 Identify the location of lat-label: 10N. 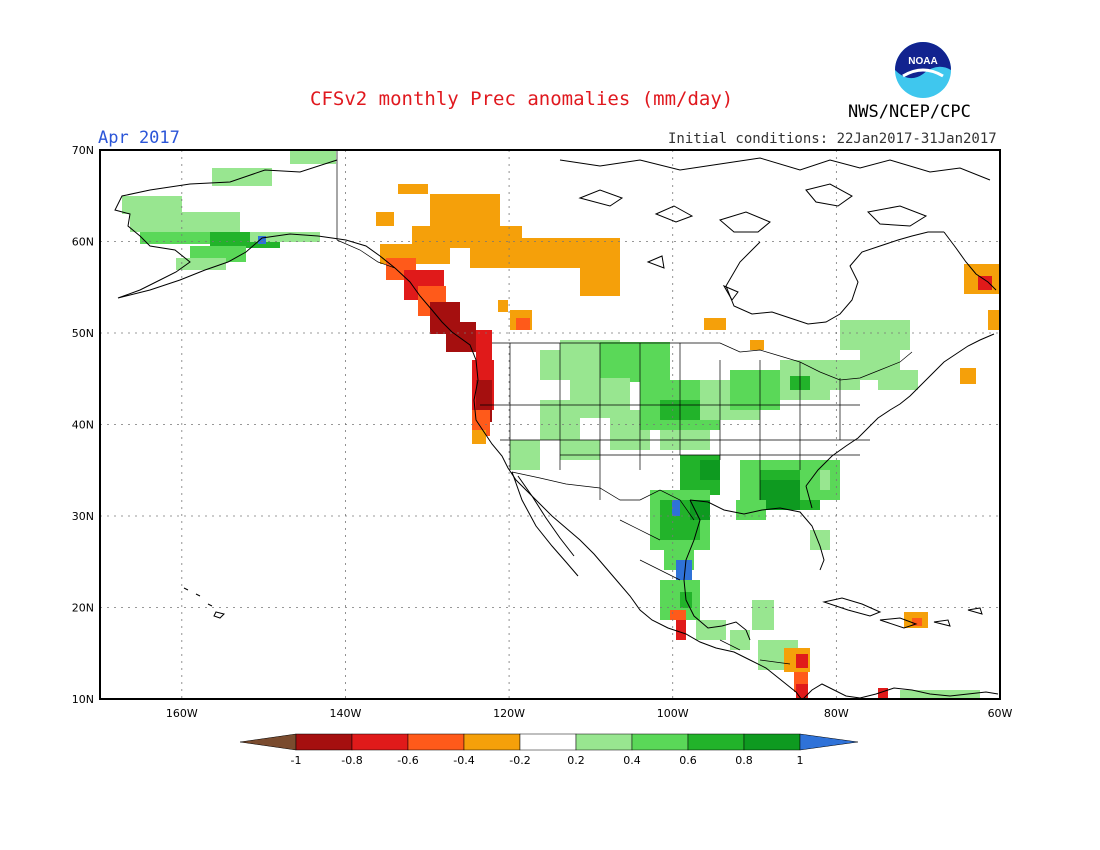
(83, 699).